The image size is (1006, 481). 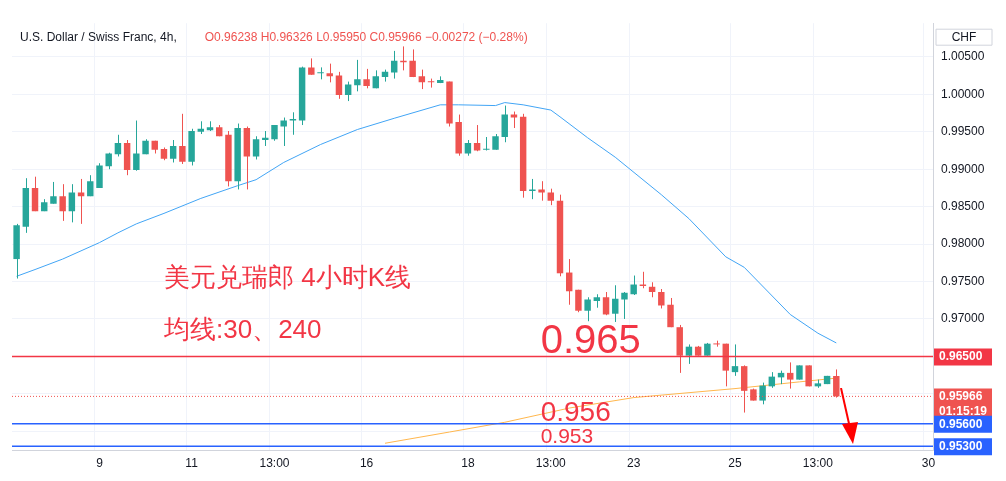 What do you see at coordinates (192, 462) in the screenshot?
I see `x-tick-label: 11` at bounding box center [192, 462].